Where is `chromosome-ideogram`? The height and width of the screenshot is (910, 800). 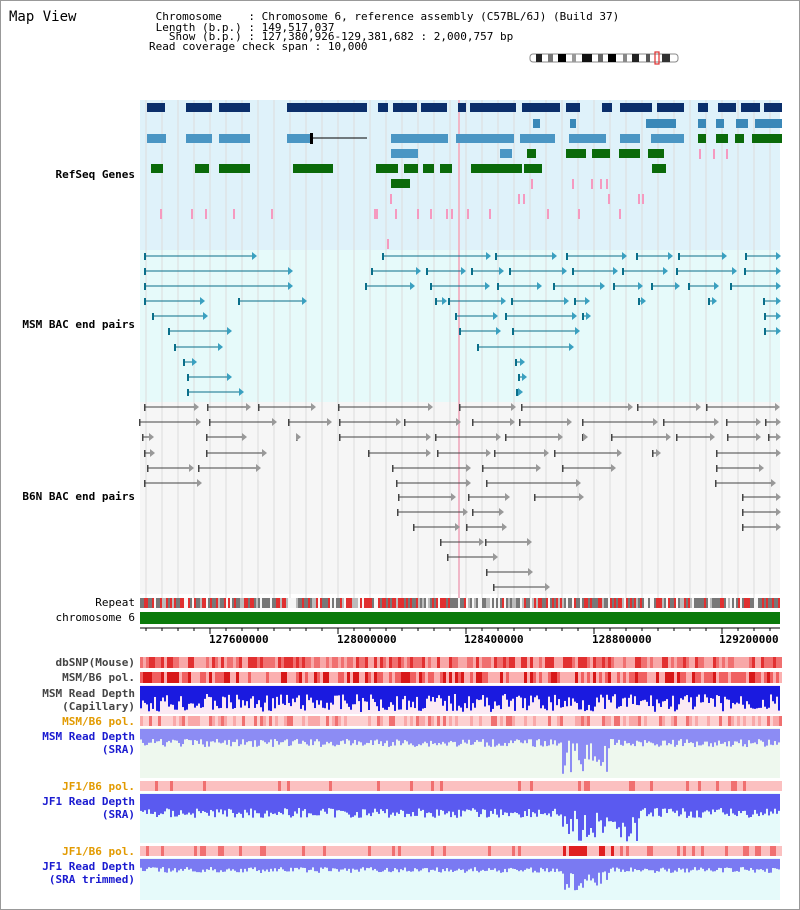 chromosome-ideogram is located at coordinates (605, 58).